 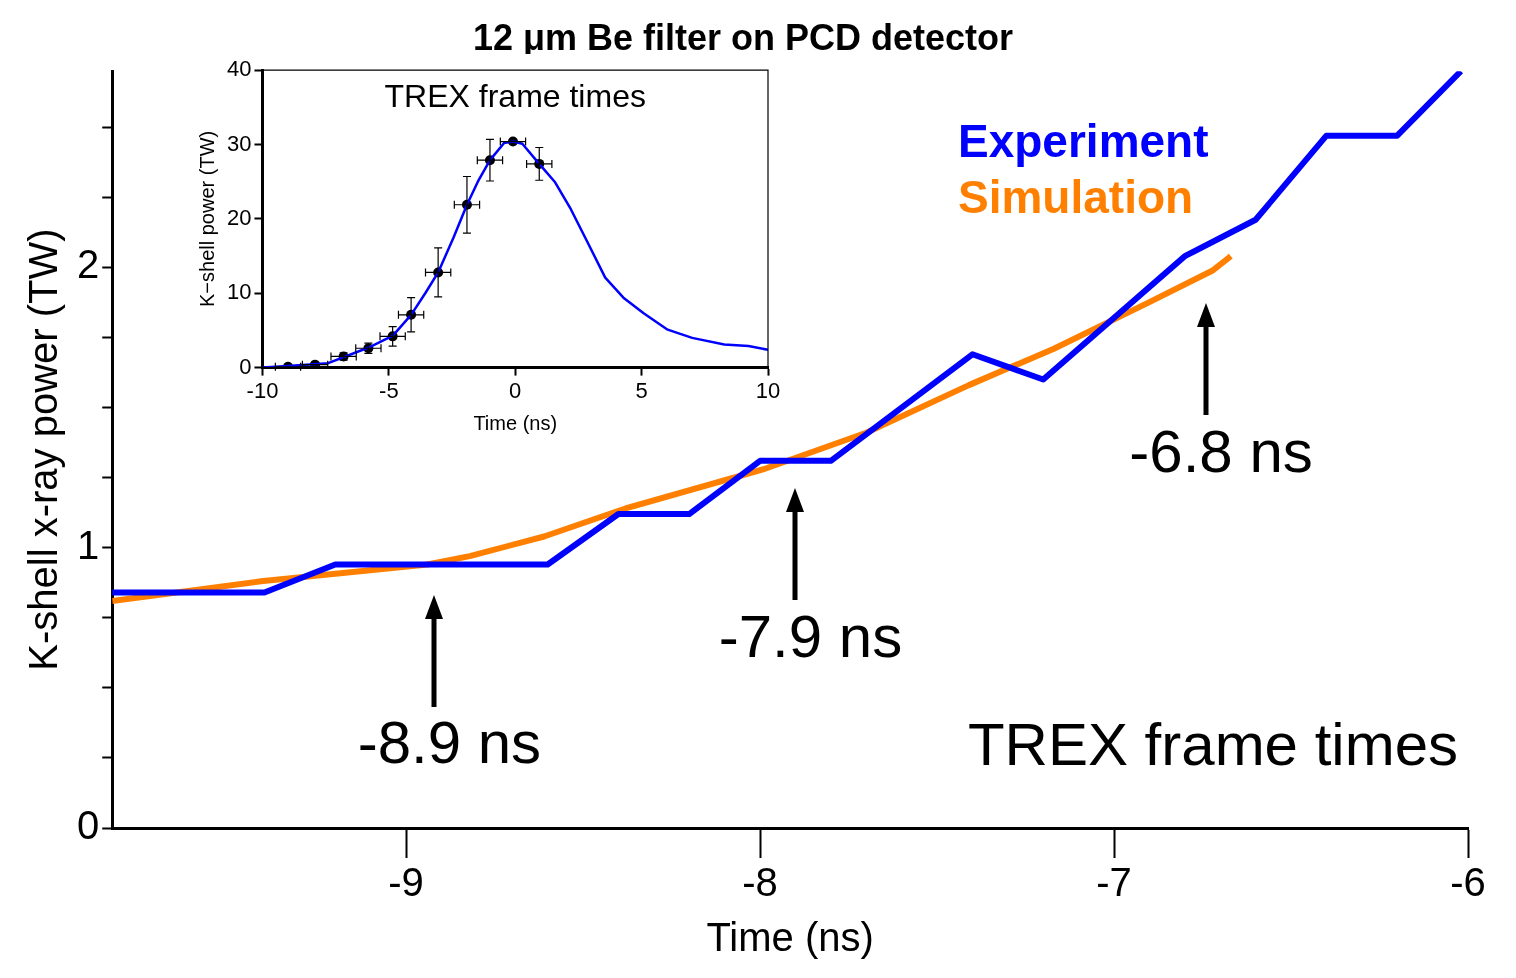 I want to click on x-tick-label: 5, so click(x=641, y=390).